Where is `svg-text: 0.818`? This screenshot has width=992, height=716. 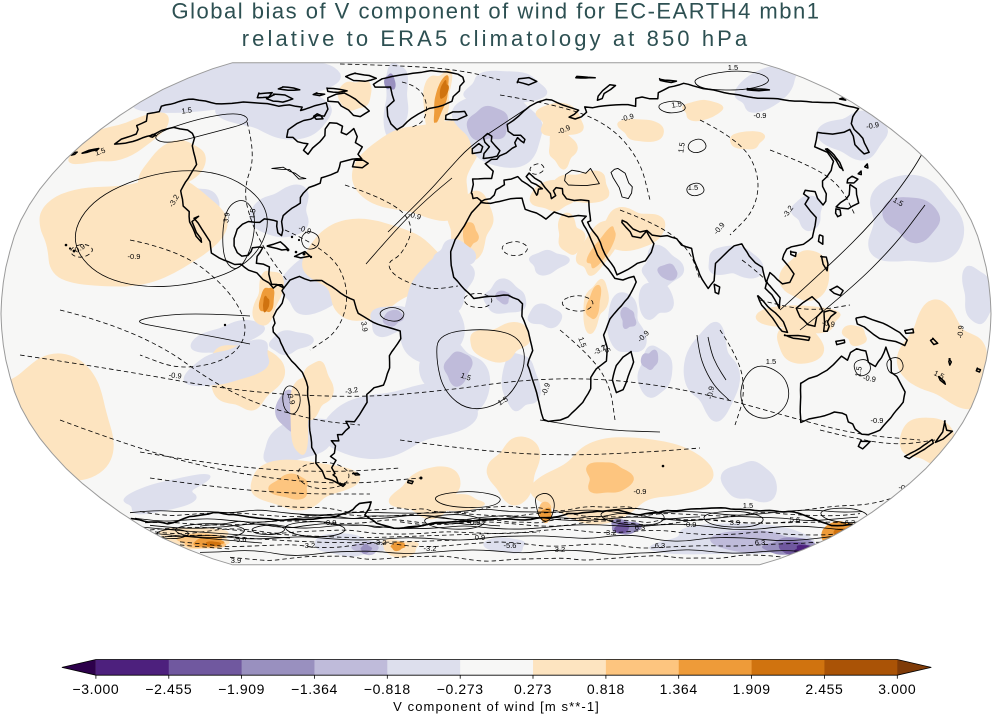 svg-text: 0.818 is located at coordinates (606, 689).